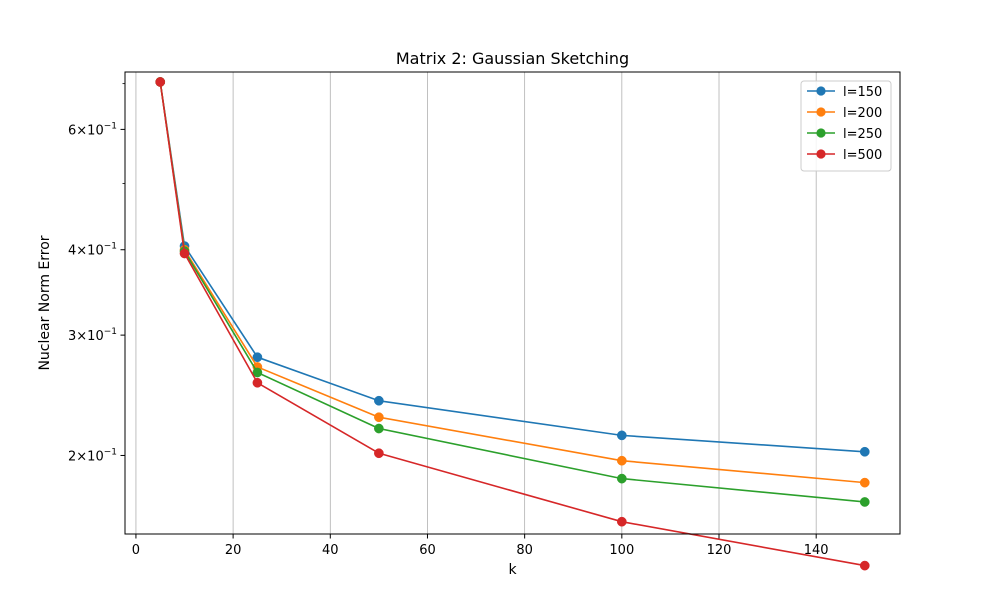  What do you see at coordinates (72, 251) in the screenshot?
I see `y-tick-mantissa: 4` at bounding box center [72, 251].